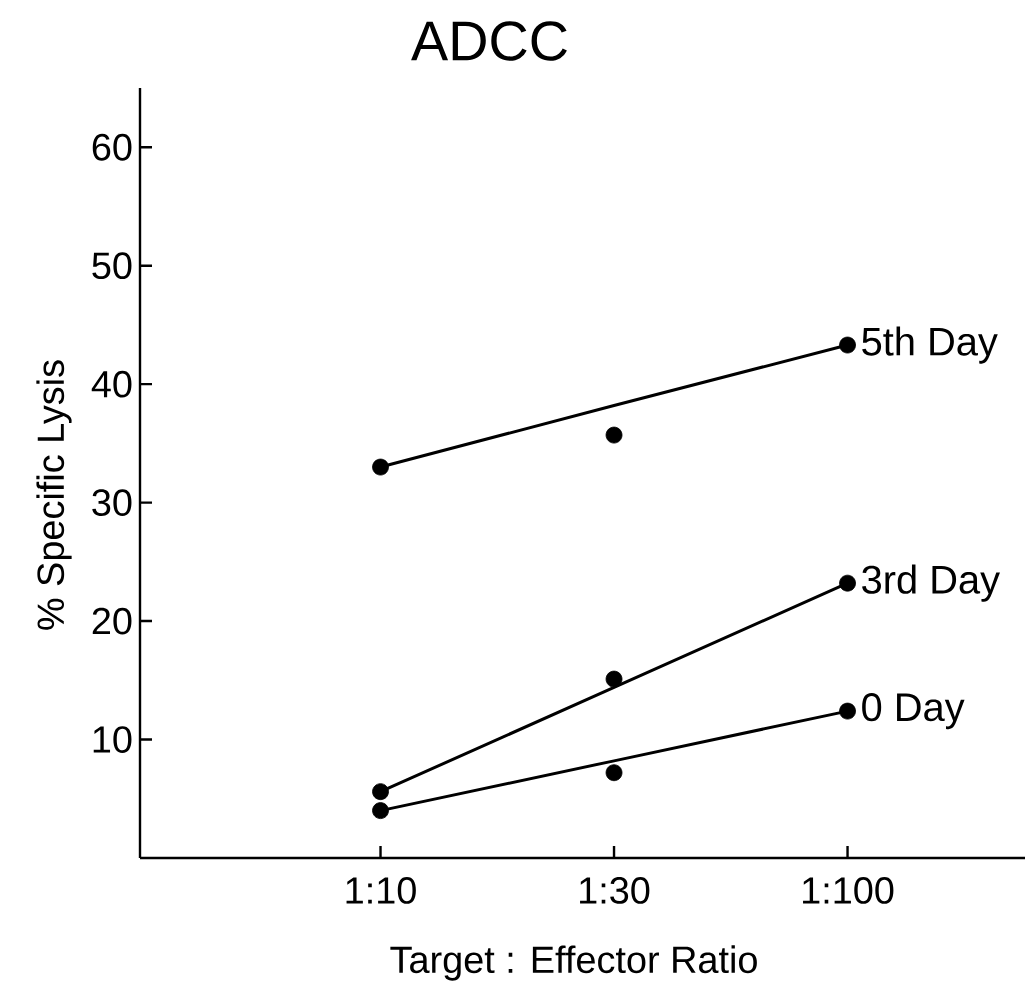 This screenshot has width=1025, height=999. I want to click on y-tick-label: 20, so click(112, 621).